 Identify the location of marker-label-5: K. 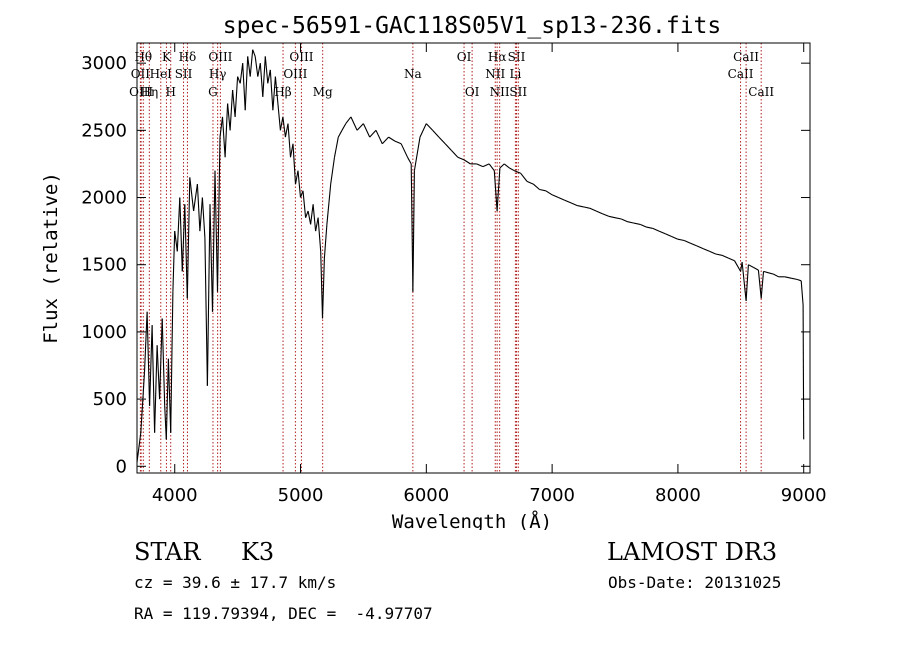
(167, 57).